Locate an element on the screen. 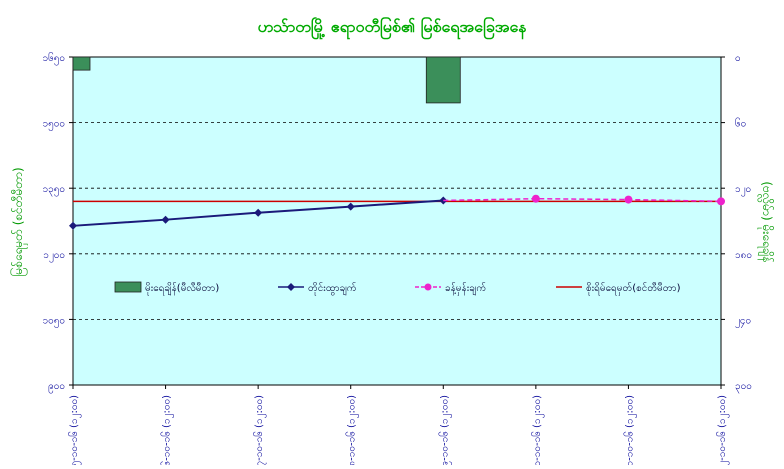 The width and height of the screenshot is (784, 469). legend-label: ခန့်မှန်းချက် is located at coordinates (465, 288).